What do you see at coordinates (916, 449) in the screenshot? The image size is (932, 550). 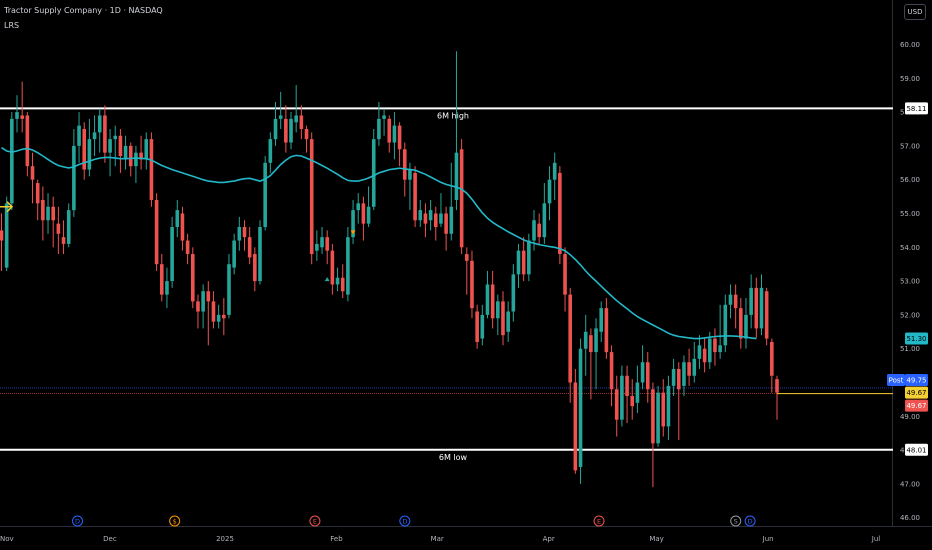 I see `level-price-label-bg` at bounding box center [916, 449].